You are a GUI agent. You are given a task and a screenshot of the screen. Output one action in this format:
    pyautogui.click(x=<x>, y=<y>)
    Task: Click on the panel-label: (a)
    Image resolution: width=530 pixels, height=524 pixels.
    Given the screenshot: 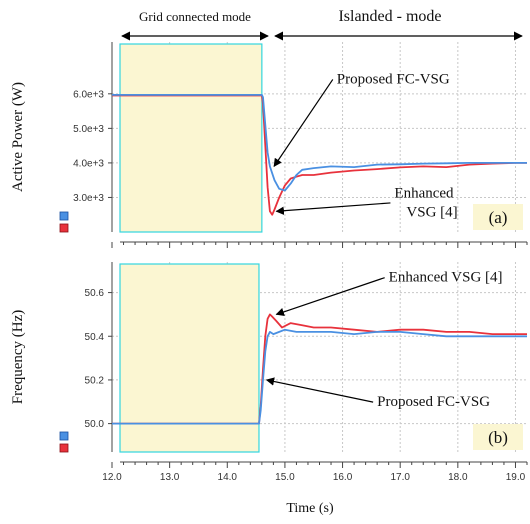 What is the action you would take?
    pyautogui.click(x=498, y=217)
    